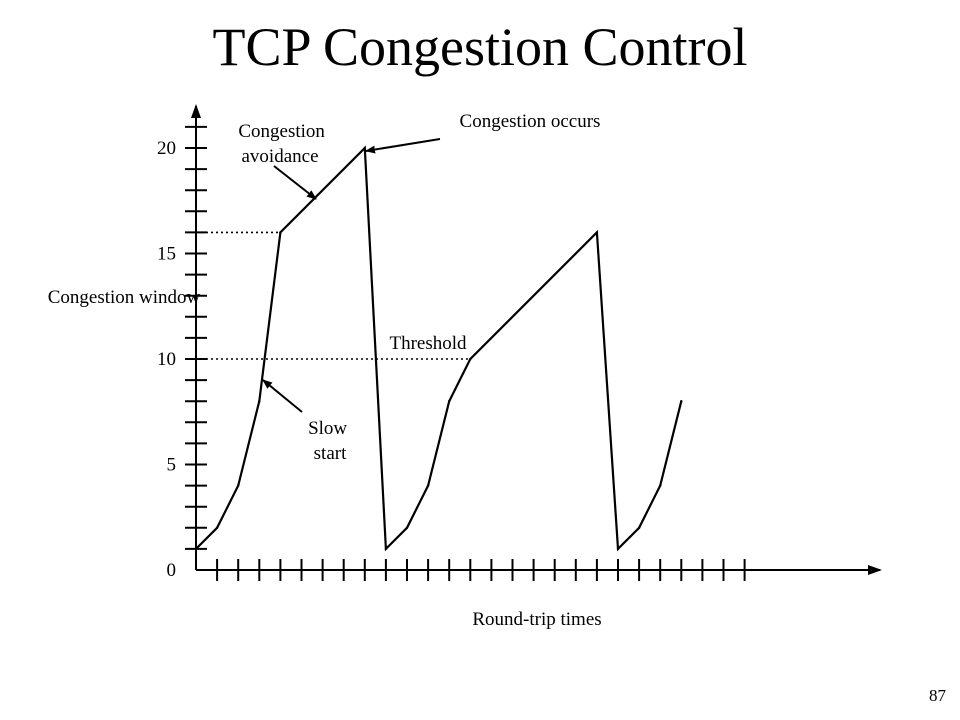  Describe the element at coordinates (428, 343) in the screenshot. I see `annotation-threshold: Threshold` at that location.